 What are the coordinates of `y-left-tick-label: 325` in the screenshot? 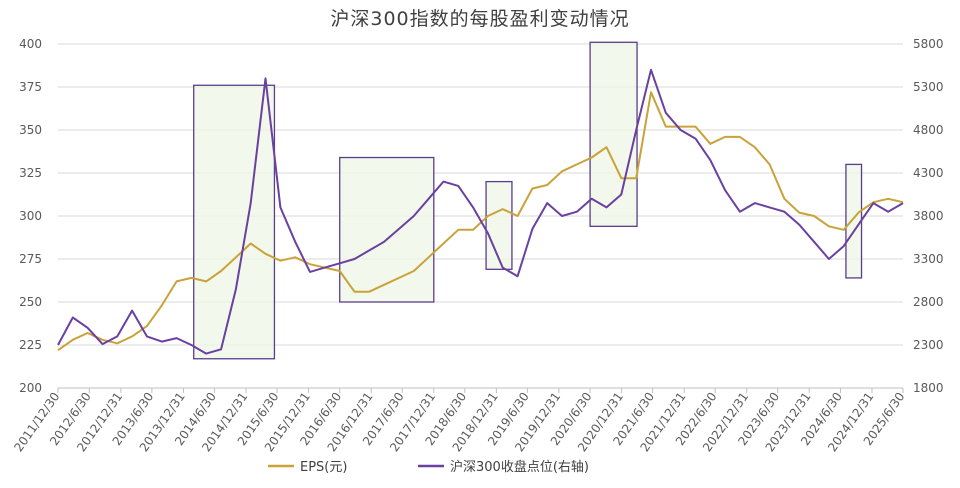 It's located at (30, 173).